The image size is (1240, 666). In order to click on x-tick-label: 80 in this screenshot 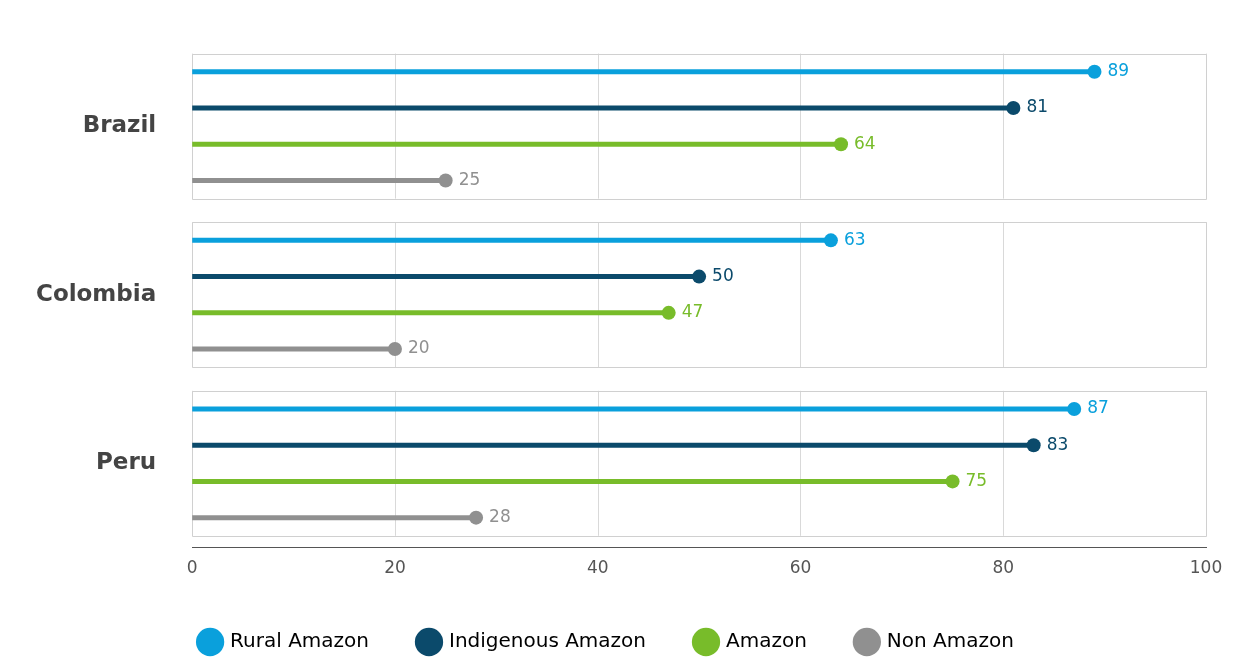, I will do `click(1003, 567)`.